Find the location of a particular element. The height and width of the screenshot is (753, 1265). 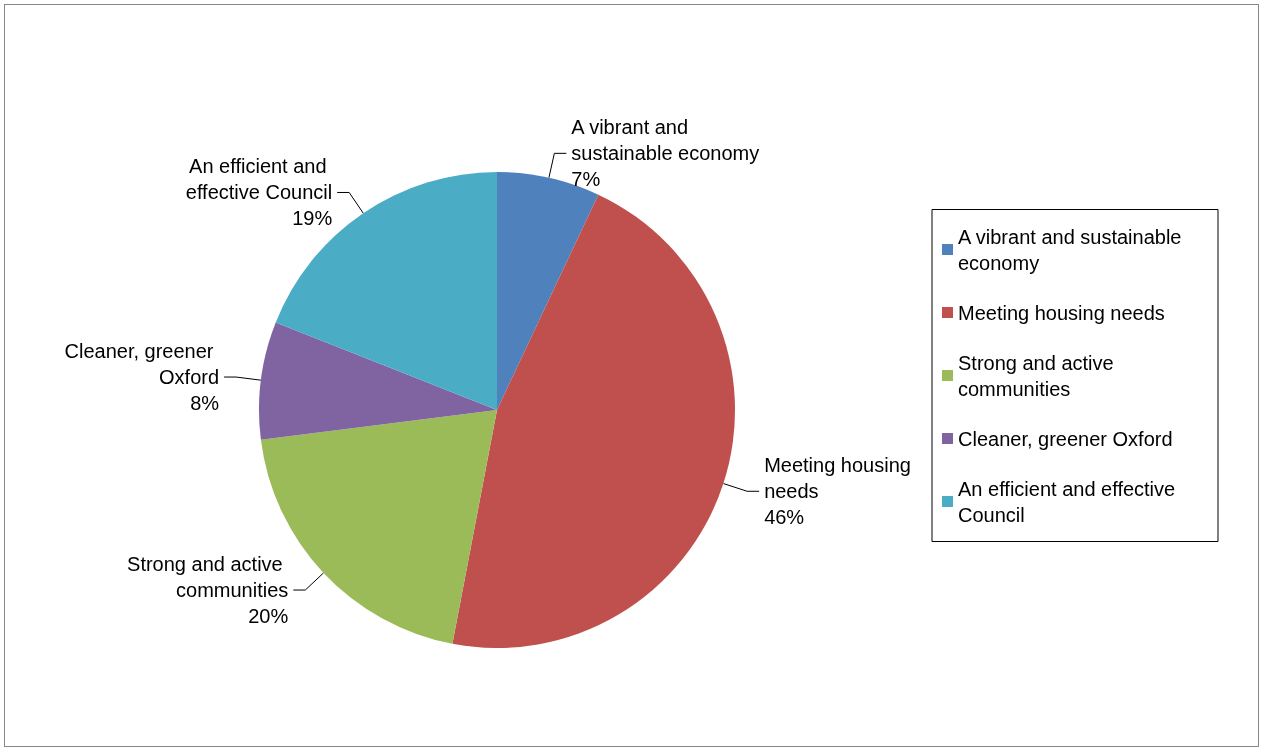

data-label: 19% is located at coordinates (312, 218).